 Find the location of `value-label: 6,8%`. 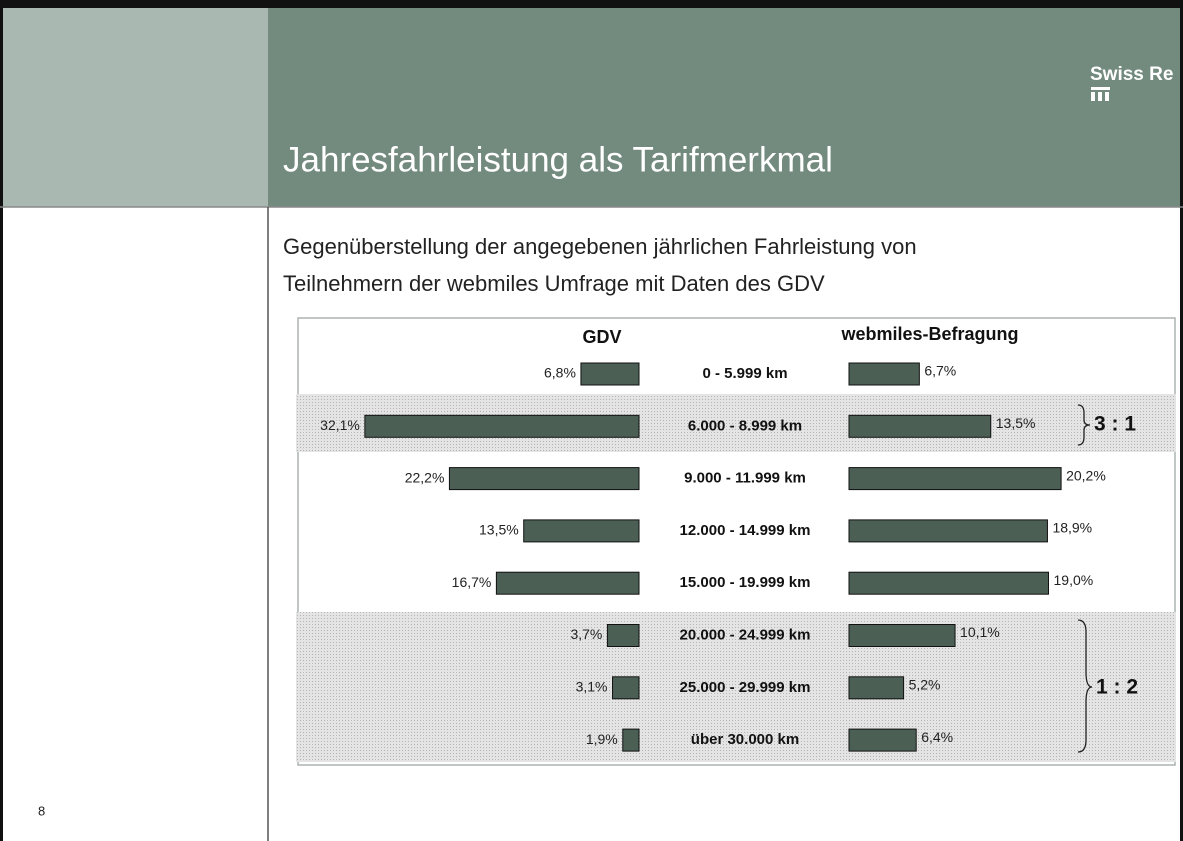

value-label: 6,8% is located at coordinates (560, 373).